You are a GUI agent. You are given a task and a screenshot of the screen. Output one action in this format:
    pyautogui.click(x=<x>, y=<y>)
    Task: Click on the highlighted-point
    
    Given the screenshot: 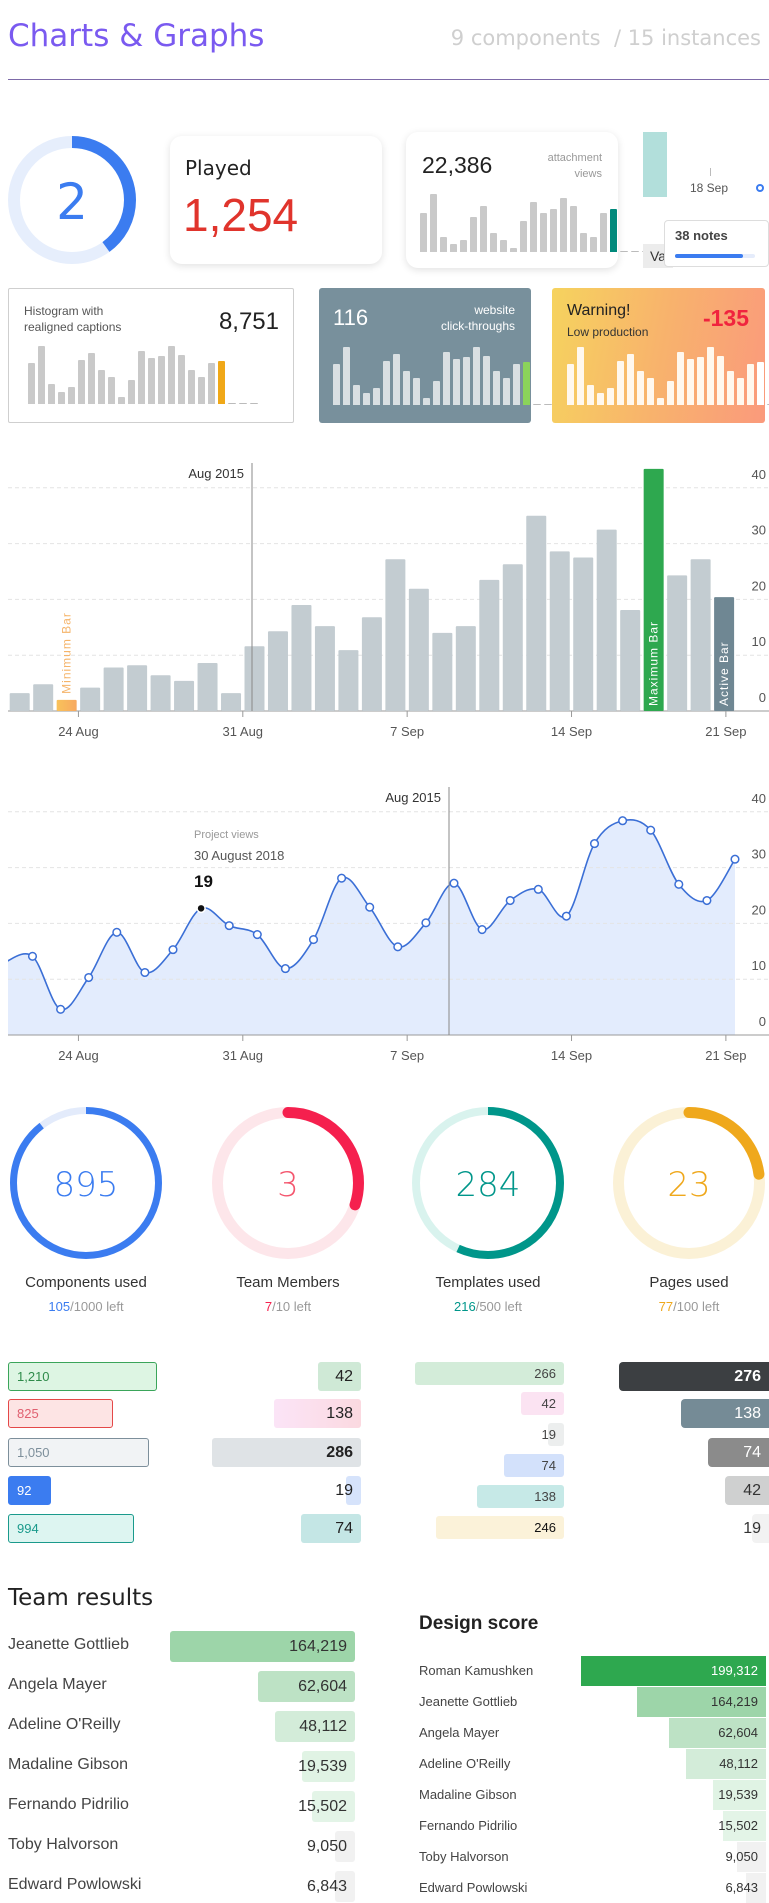 What is the action you would take?
    pyautogui.click(x=201, y=908)
    